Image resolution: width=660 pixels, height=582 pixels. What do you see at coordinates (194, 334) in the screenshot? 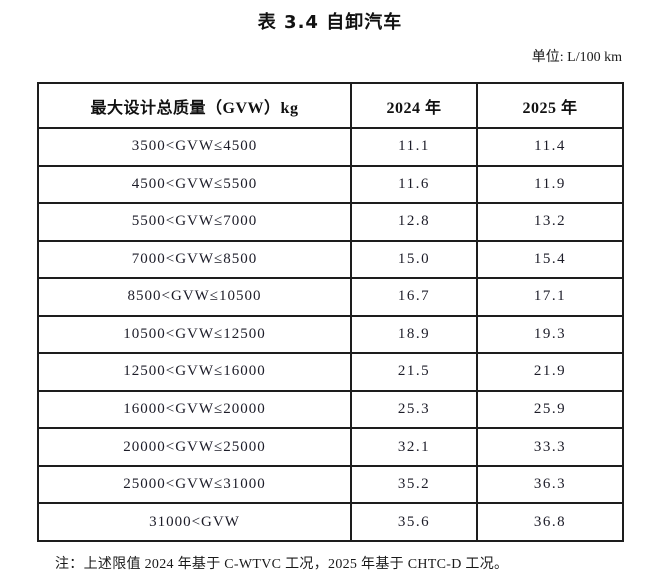
I see `gvw-range-cell: 10500<GVW≤12500` at bounding box center [194, 334].